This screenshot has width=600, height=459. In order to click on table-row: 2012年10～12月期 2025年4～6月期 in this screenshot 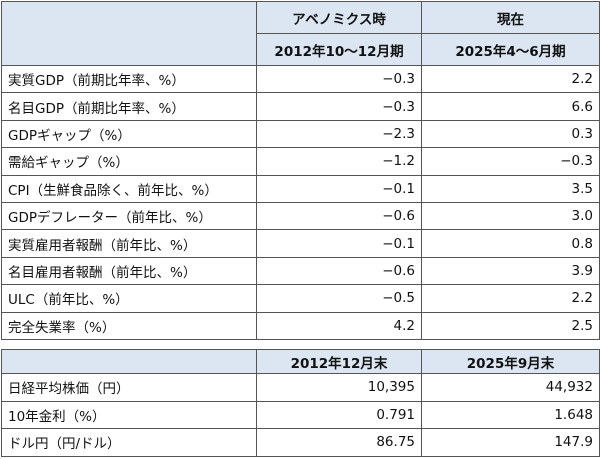, I will do `click(301, 49)`.